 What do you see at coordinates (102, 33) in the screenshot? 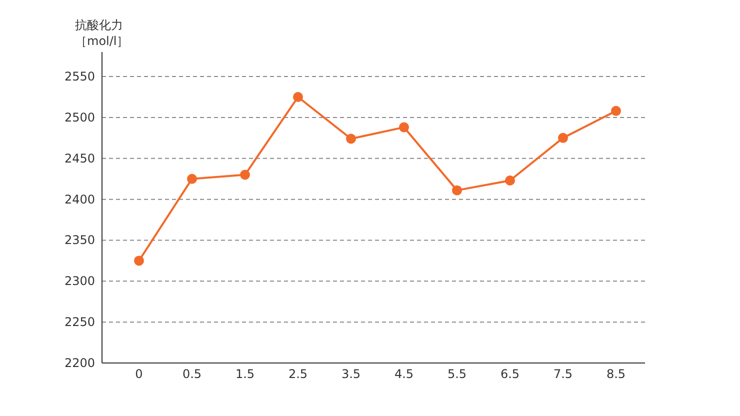
I see `ylabel: 抗酸化力［mol/l］` at bounding box center [102, 33].